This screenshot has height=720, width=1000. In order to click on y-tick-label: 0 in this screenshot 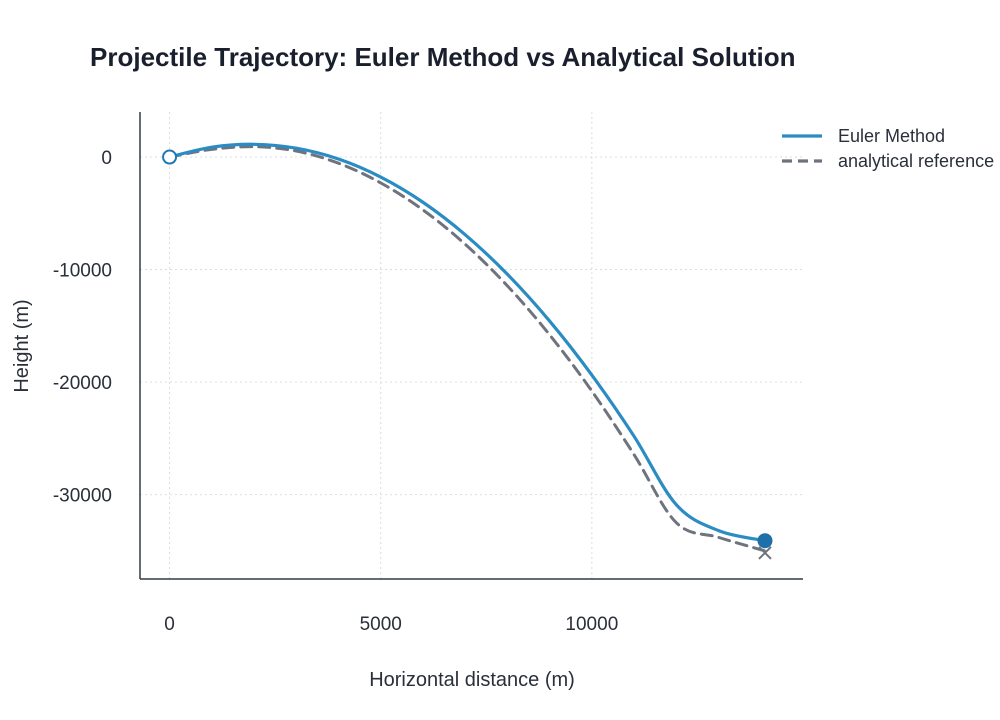, I will do `click(106, 158)`.